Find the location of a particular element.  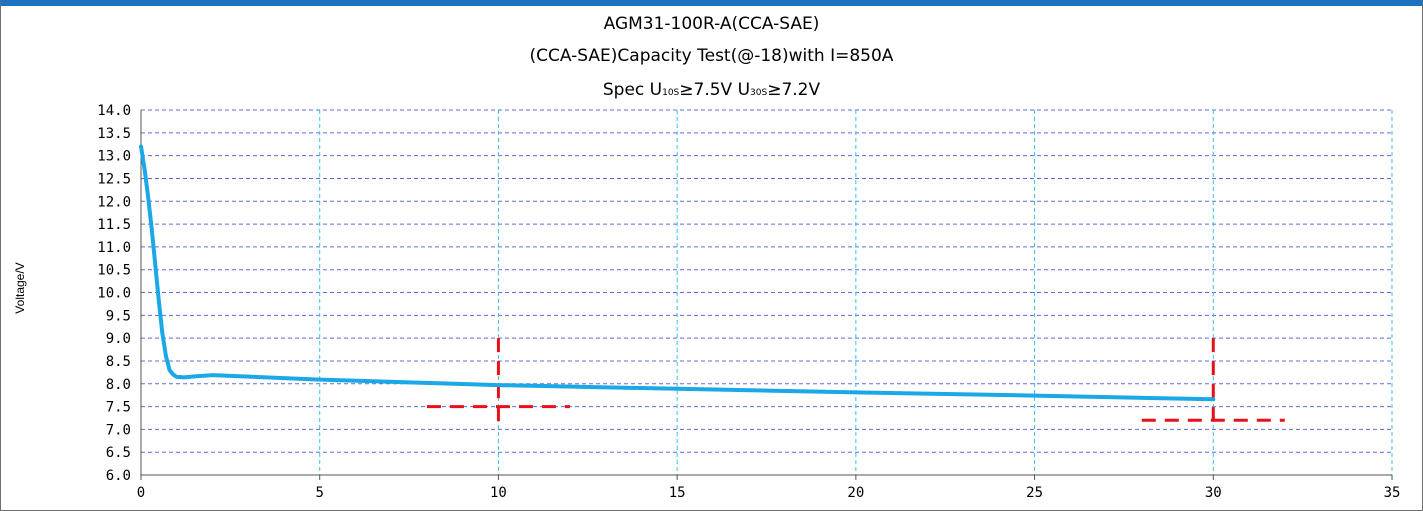

x-tick-label: 30 is located at coordinates (1213, 493).